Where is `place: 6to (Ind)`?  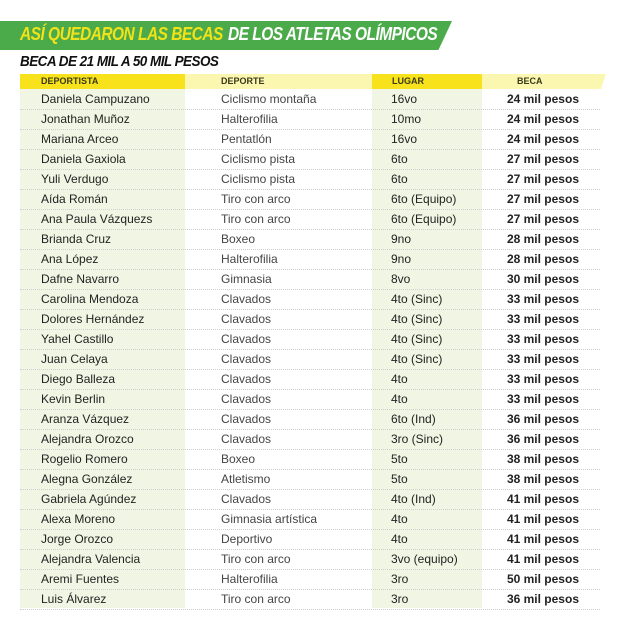 place: 6to (Ind) is located at coordinates (413, 419).